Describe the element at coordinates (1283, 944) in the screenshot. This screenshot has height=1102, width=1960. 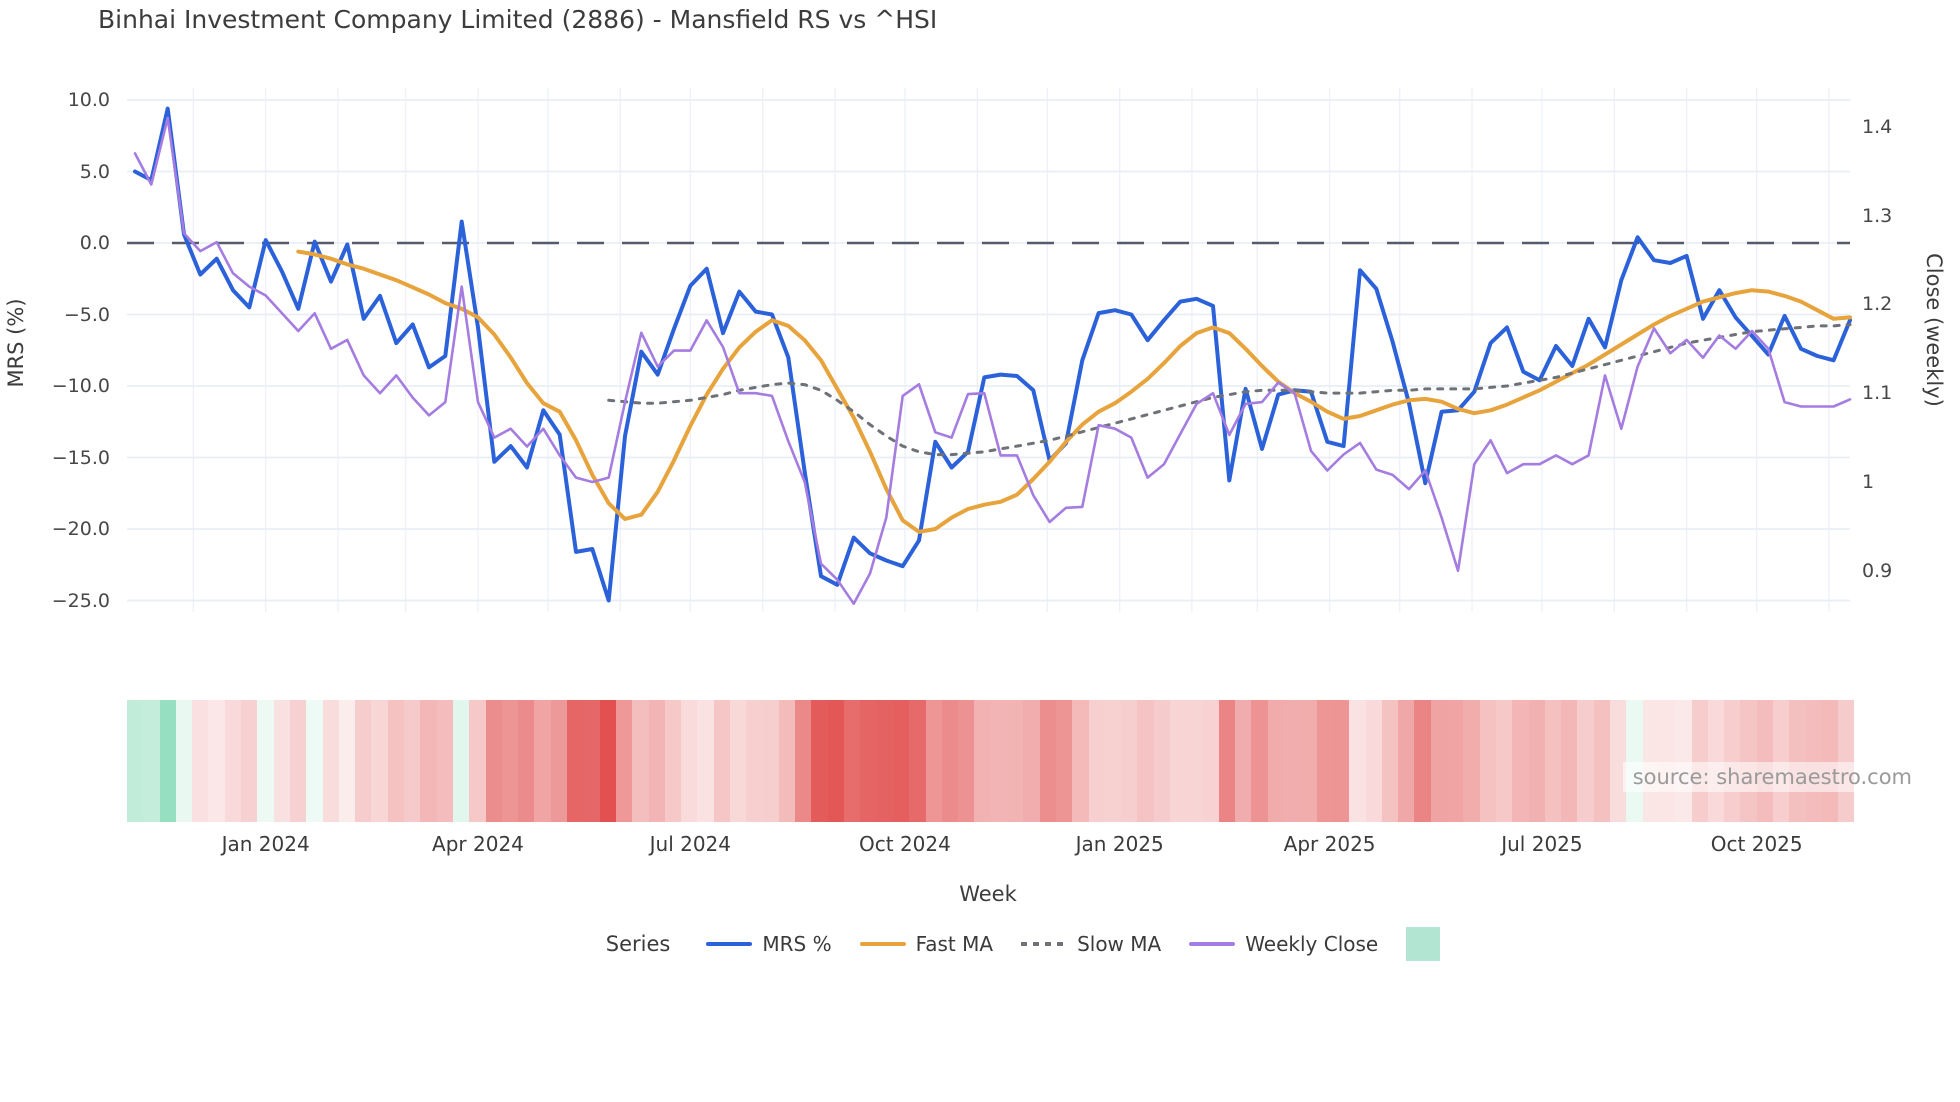
I see `legend-item-weekly-close: Weekly Close` at that location.